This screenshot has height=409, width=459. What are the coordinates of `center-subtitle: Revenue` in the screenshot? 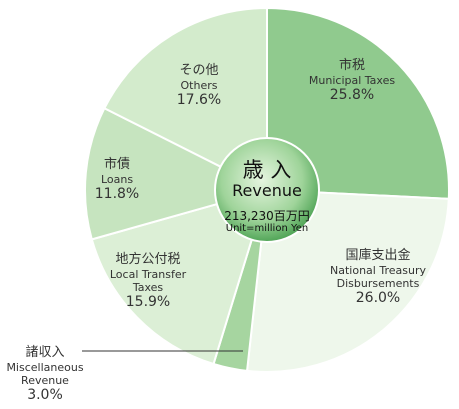 It's located at (267, 190).